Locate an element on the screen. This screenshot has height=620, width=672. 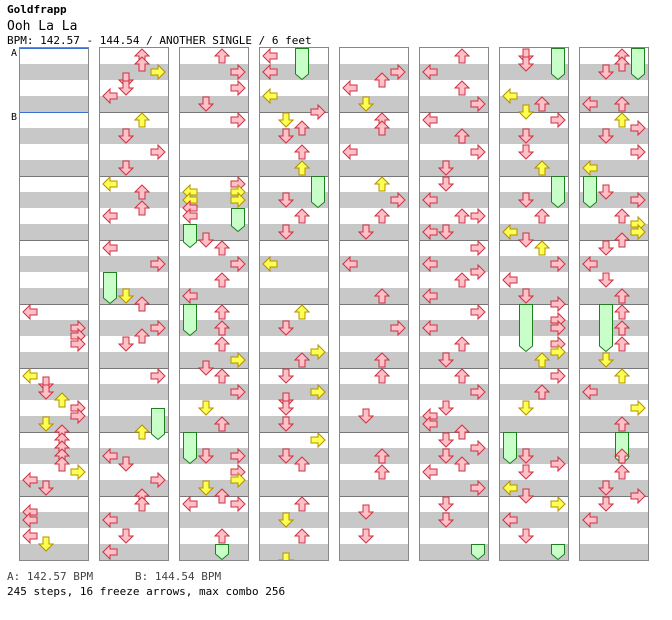
step-arrow-left-eighth is located at coordinates (510, 488).